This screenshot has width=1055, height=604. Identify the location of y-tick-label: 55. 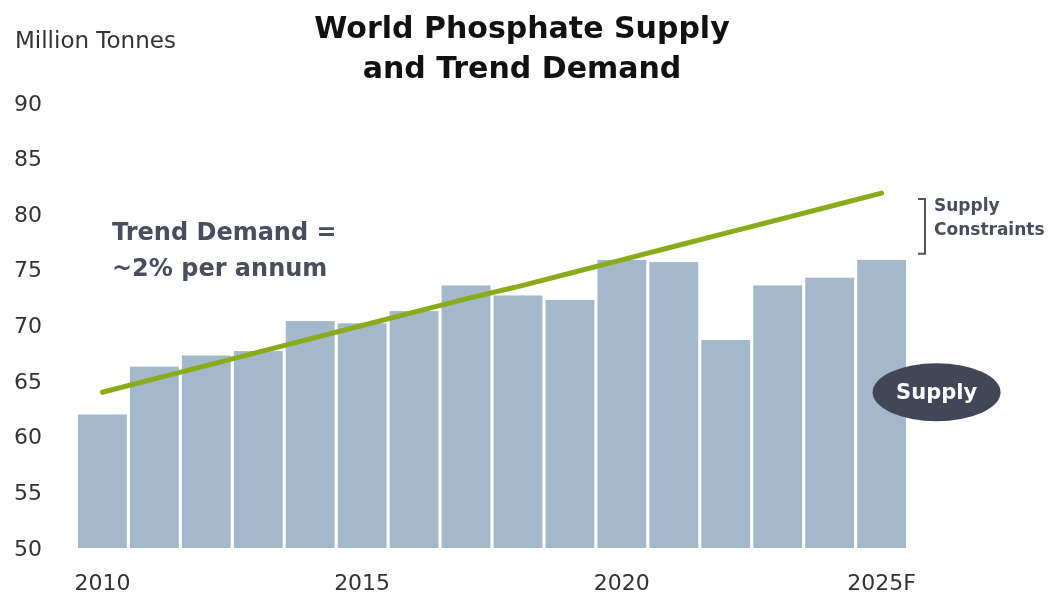
(28, 492).